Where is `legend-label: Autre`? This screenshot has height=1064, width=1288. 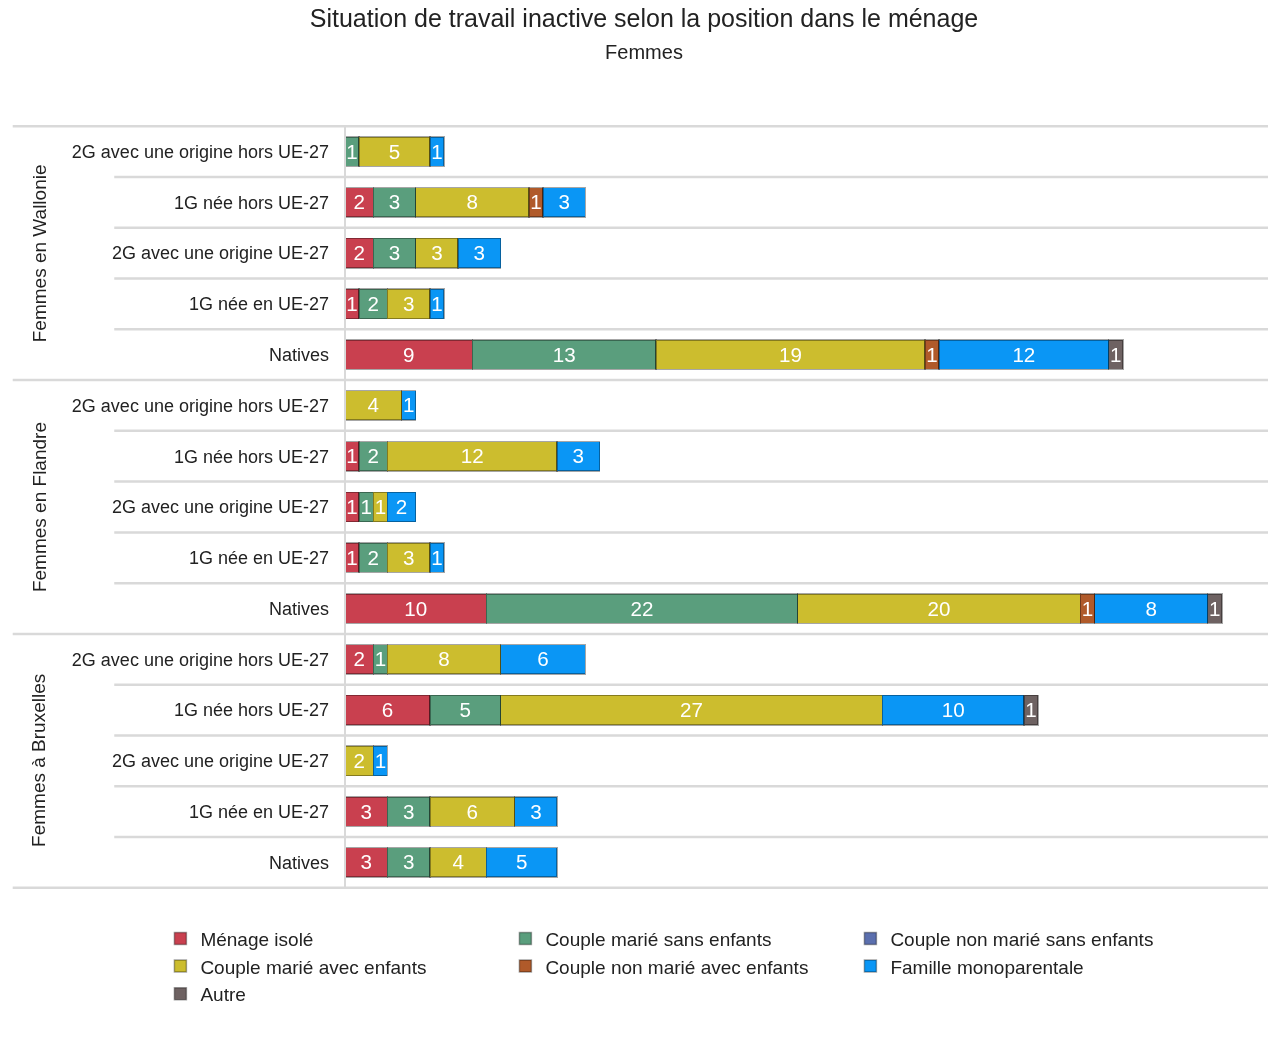 legend-label: Autre is located at coordinates (223, 995).